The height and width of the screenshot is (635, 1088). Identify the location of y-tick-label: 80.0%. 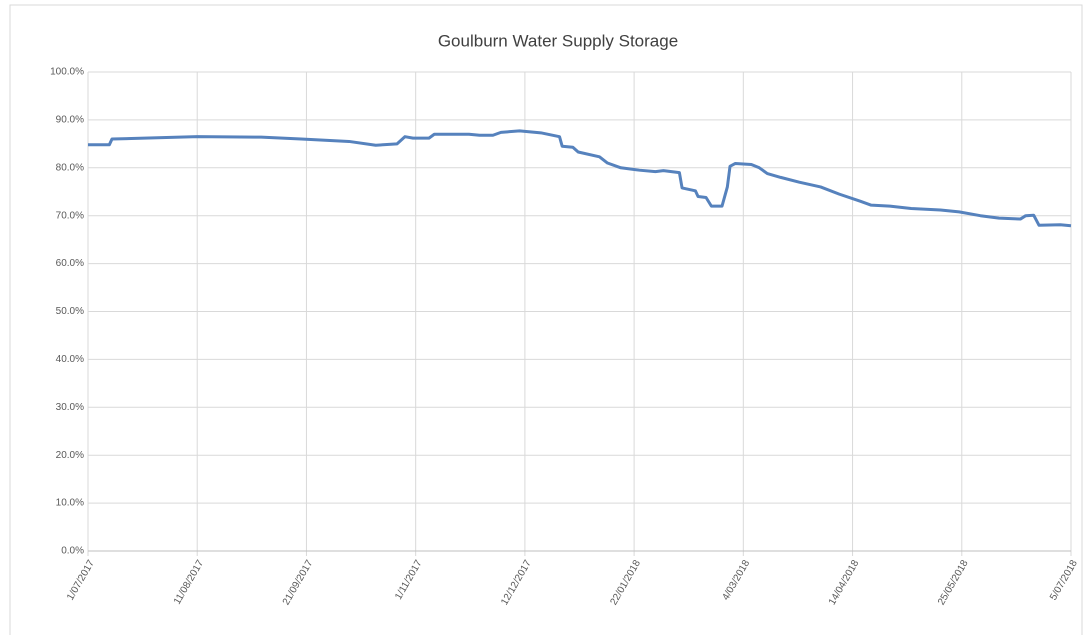
(70, 167).